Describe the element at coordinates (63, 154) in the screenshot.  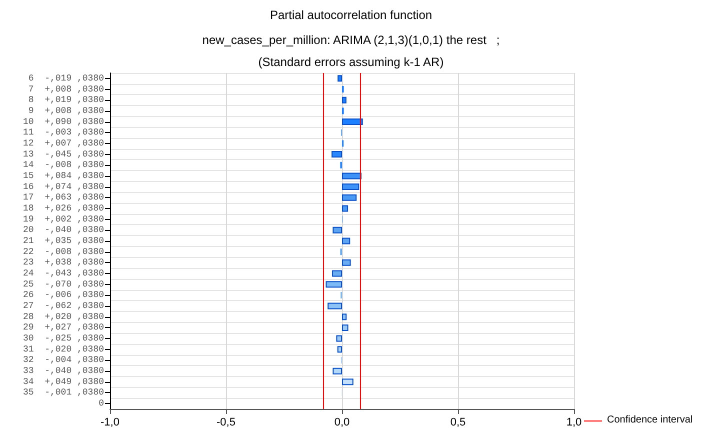
I see `y-tick-label: 13 -,045 ,0380` at that location.